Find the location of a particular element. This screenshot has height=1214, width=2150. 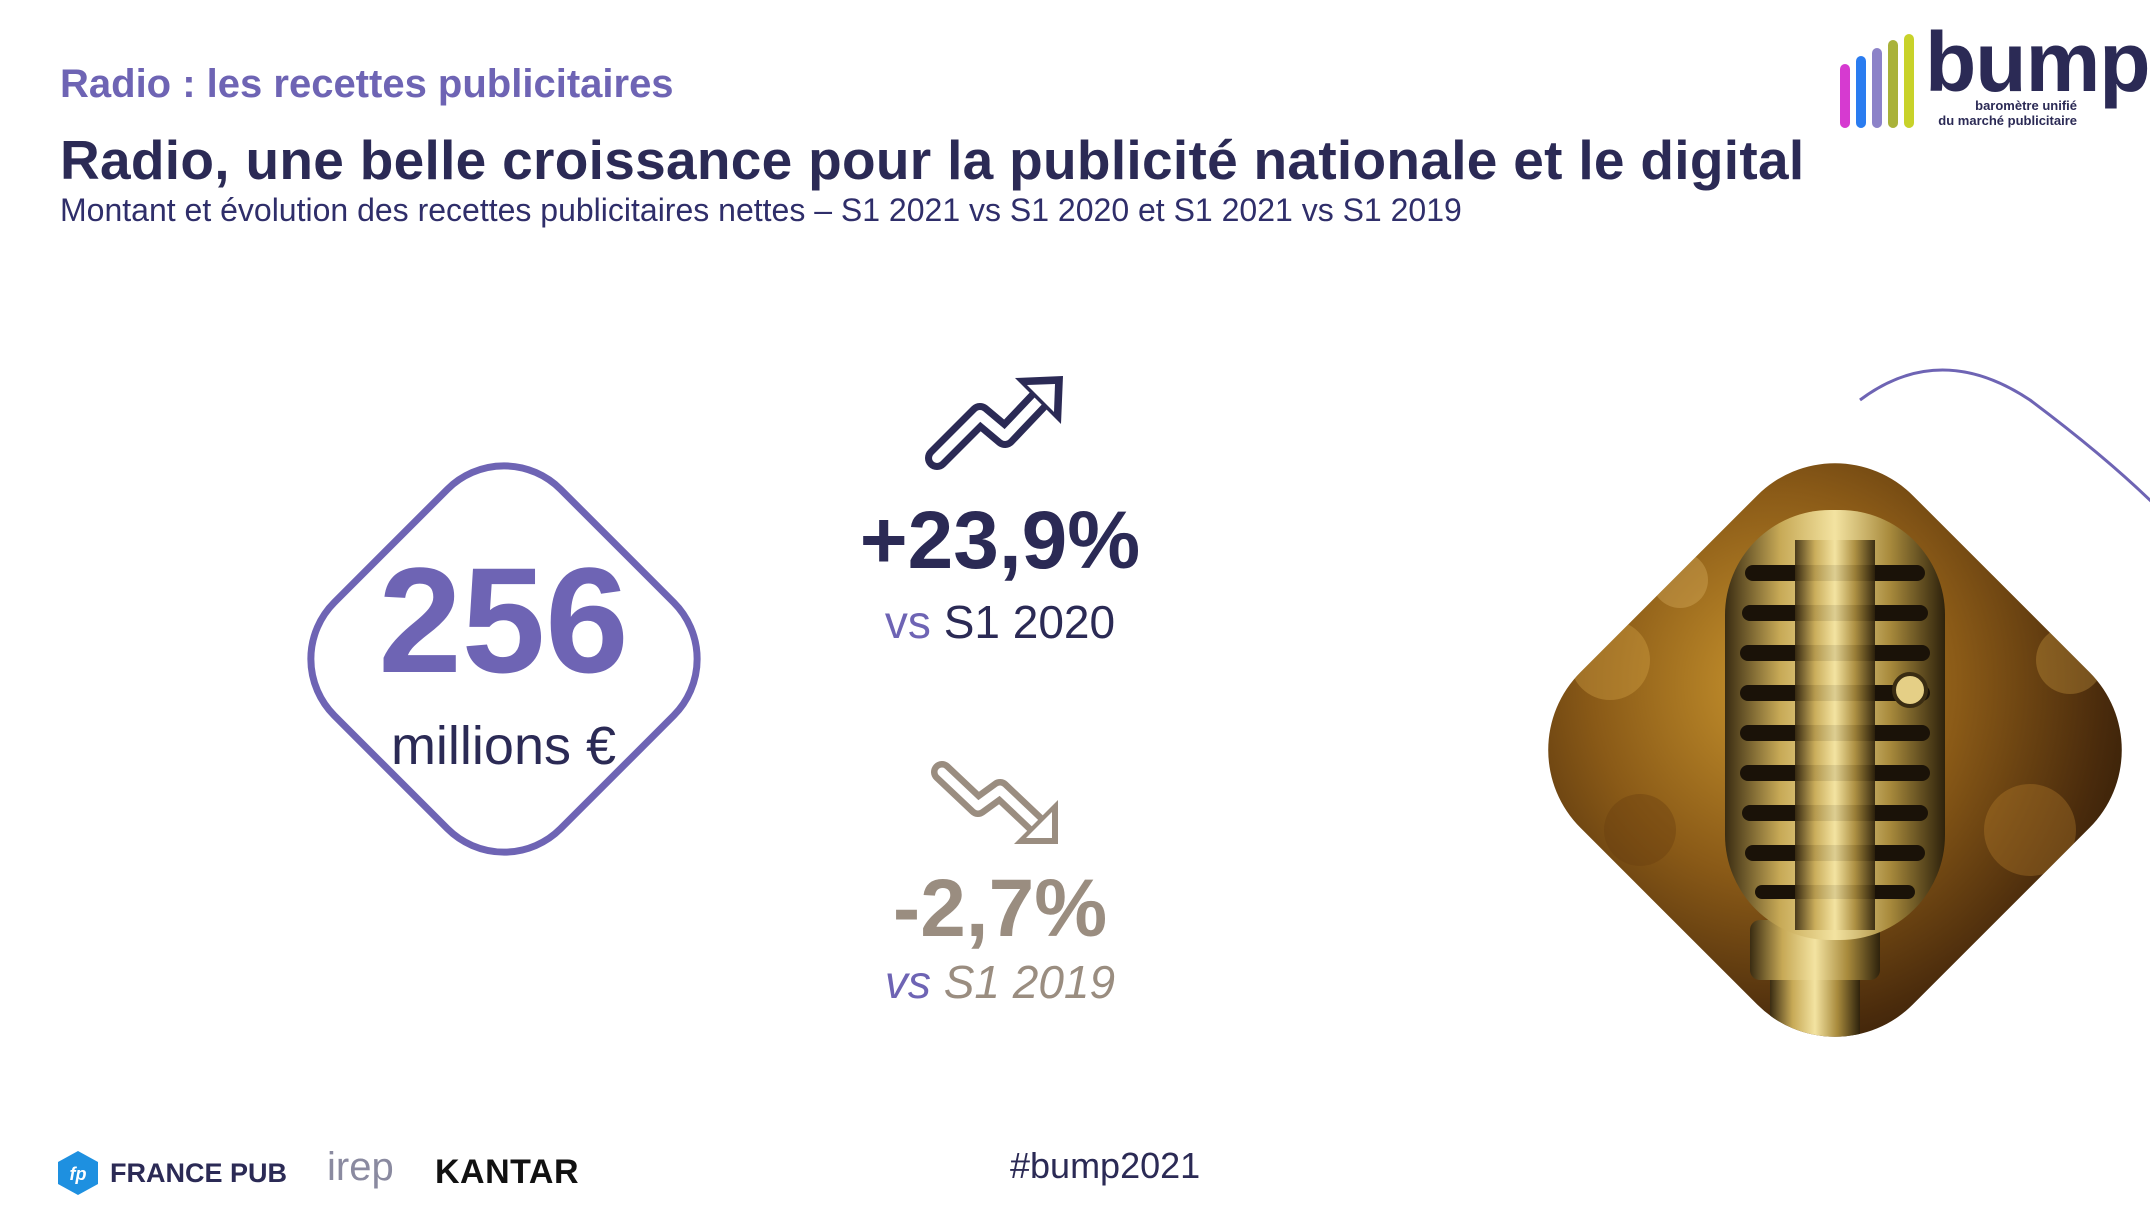

bump-logo: bump is located at coordinates (2037, 62).